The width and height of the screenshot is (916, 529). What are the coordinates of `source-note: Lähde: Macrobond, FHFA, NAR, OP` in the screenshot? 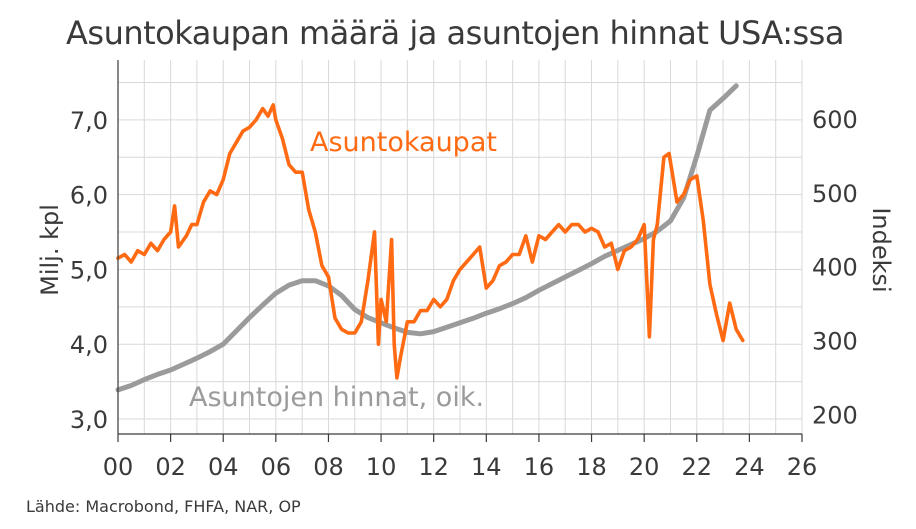 It's located at (163, 506).